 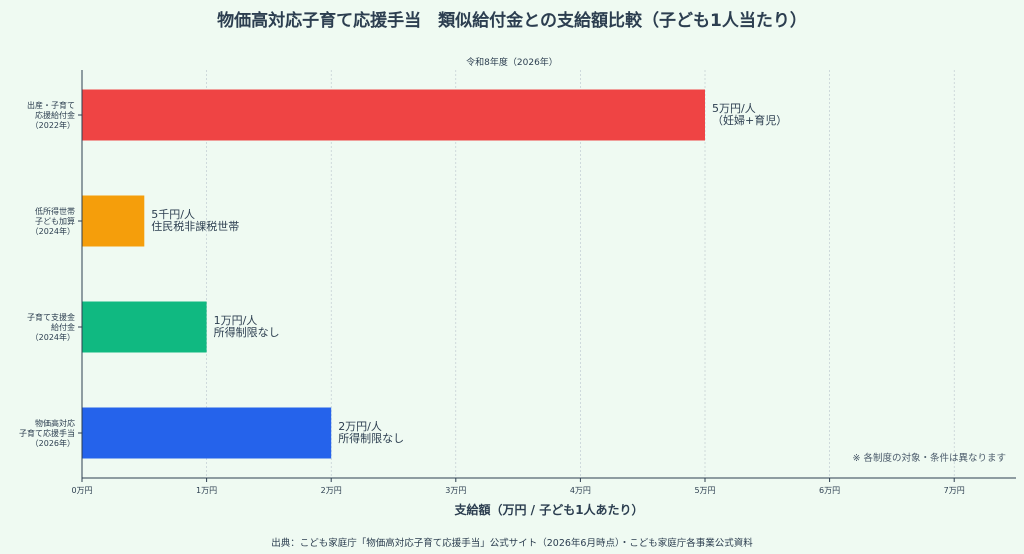 What do you see at coordinates (51, 317) in the screenshot?
I see `category-label: 子育て支援金` at bounding box center [51, 317].